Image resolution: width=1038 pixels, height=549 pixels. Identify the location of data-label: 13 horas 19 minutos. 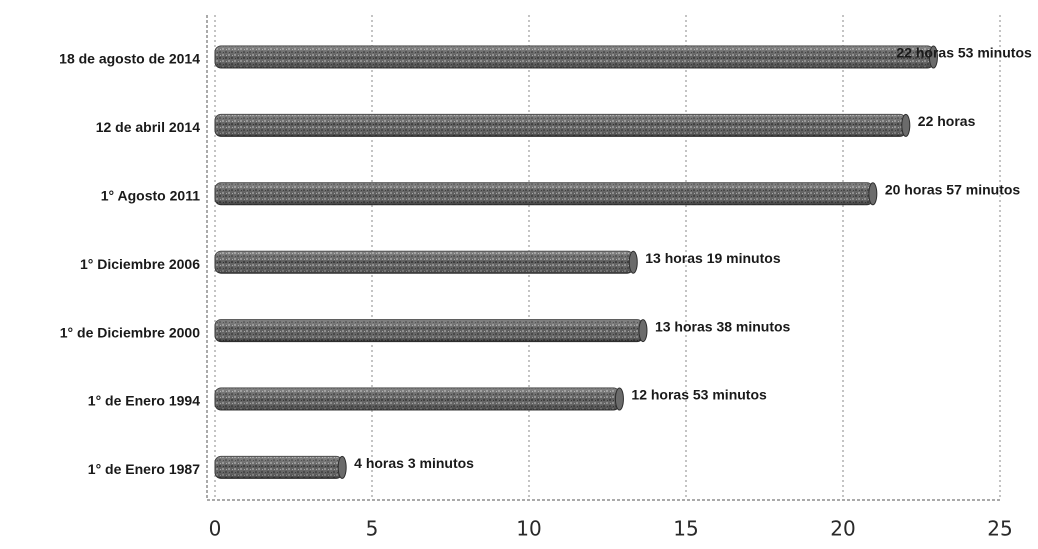
(713, 258).